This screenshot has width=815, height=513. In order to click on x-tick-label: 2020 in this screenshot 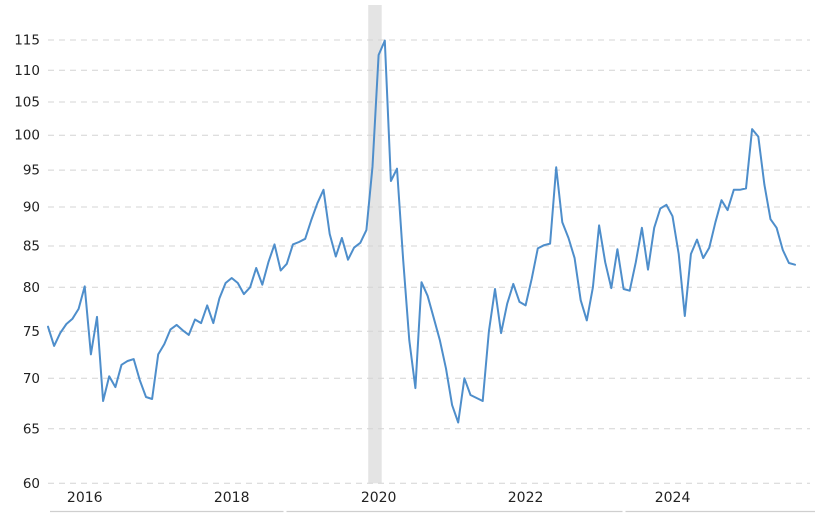, I will do `click(379, 498)`.